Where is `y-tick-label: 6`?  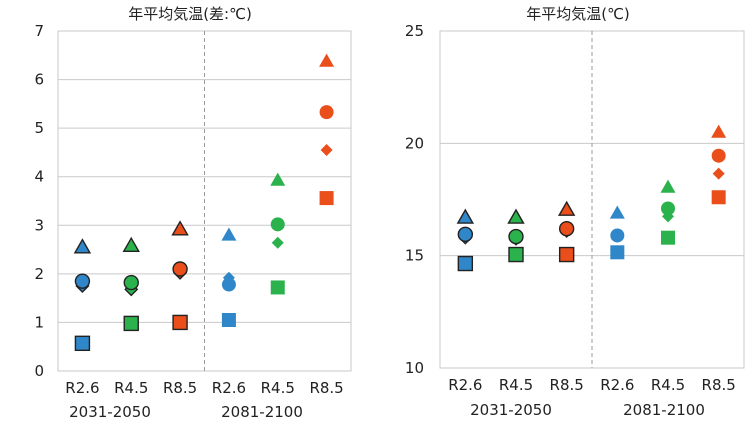
y-tick-label: 6 is located at coordinates (39, 80).